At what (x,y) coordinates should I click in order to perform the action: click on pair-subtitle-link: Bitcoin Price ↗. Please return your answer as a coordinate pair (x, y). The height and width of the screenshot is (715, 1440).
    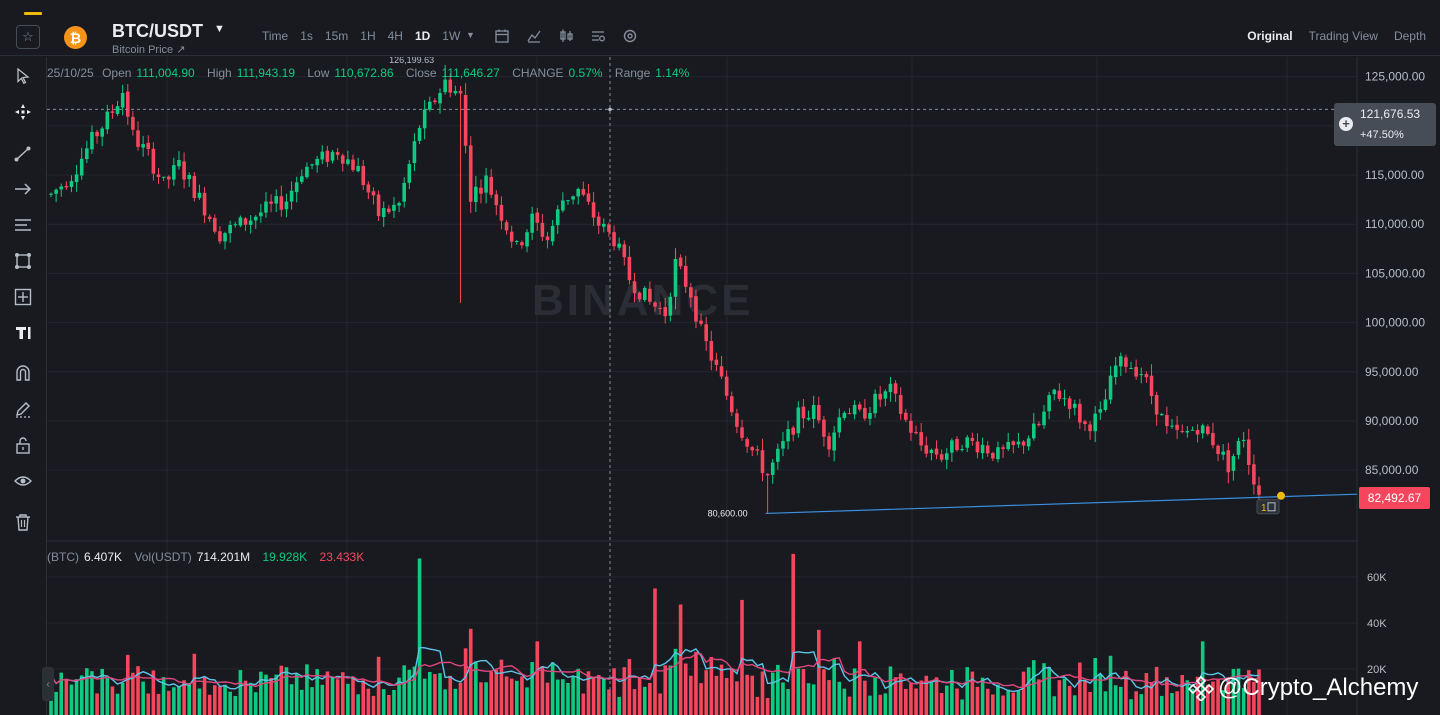
    Looking at the image, I should click on (149, 50).